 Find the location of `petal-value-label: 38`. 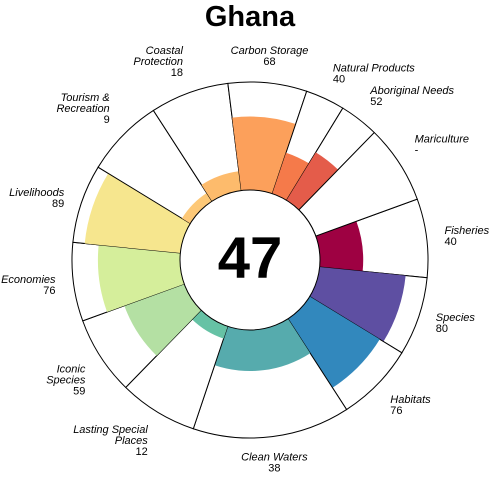

petal-value-label: 38 is located at coordinates (274, 468).